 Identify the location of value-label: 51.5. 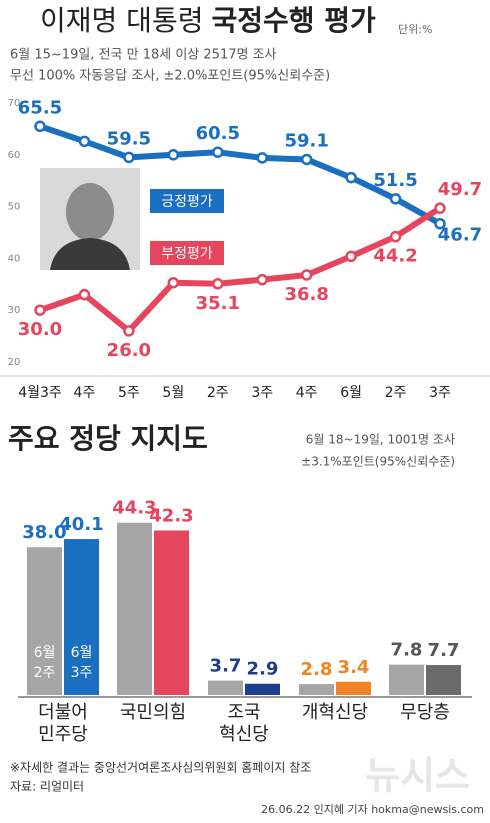
(395, 180).